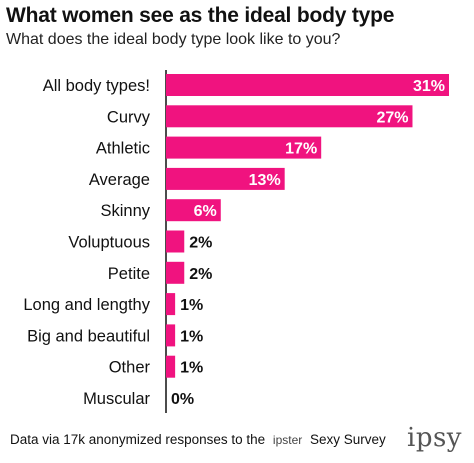 This screenshot has width=474, height=463. Describe the element at coordinates (205, 211) in the screenshot. I see `value-label-skinny: 6%` at that location.